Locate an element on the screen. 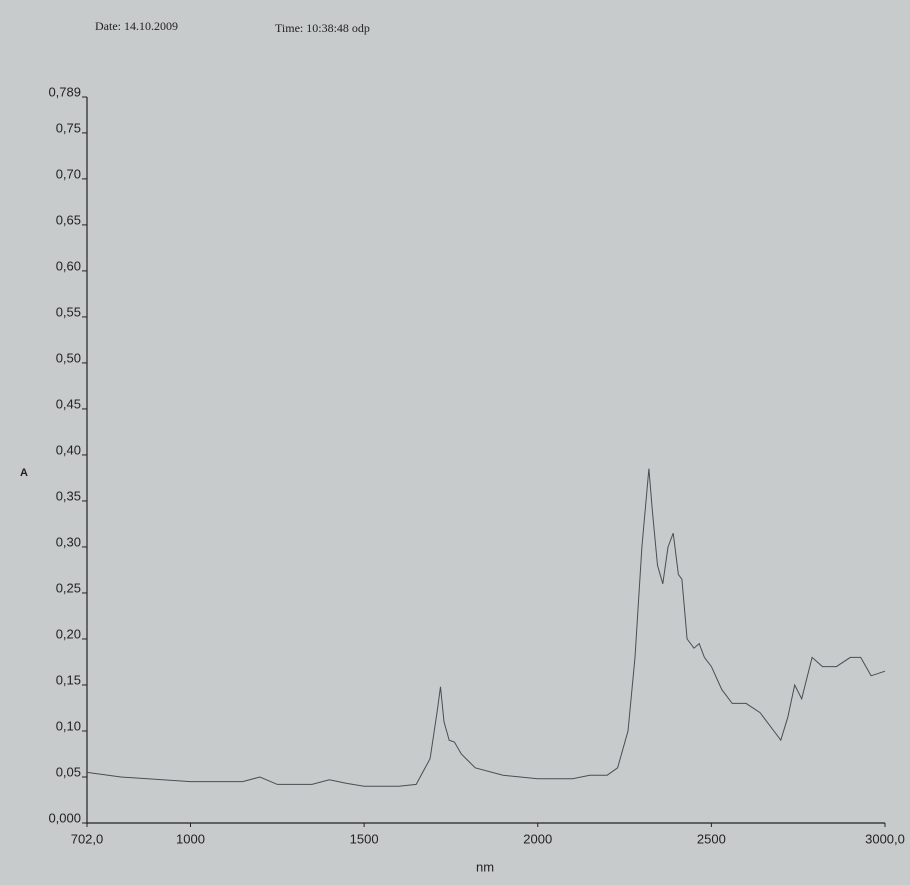 This screenshot has height=885, width=910. y-tick-label: 0,70 is located at coordinates (68, 173).